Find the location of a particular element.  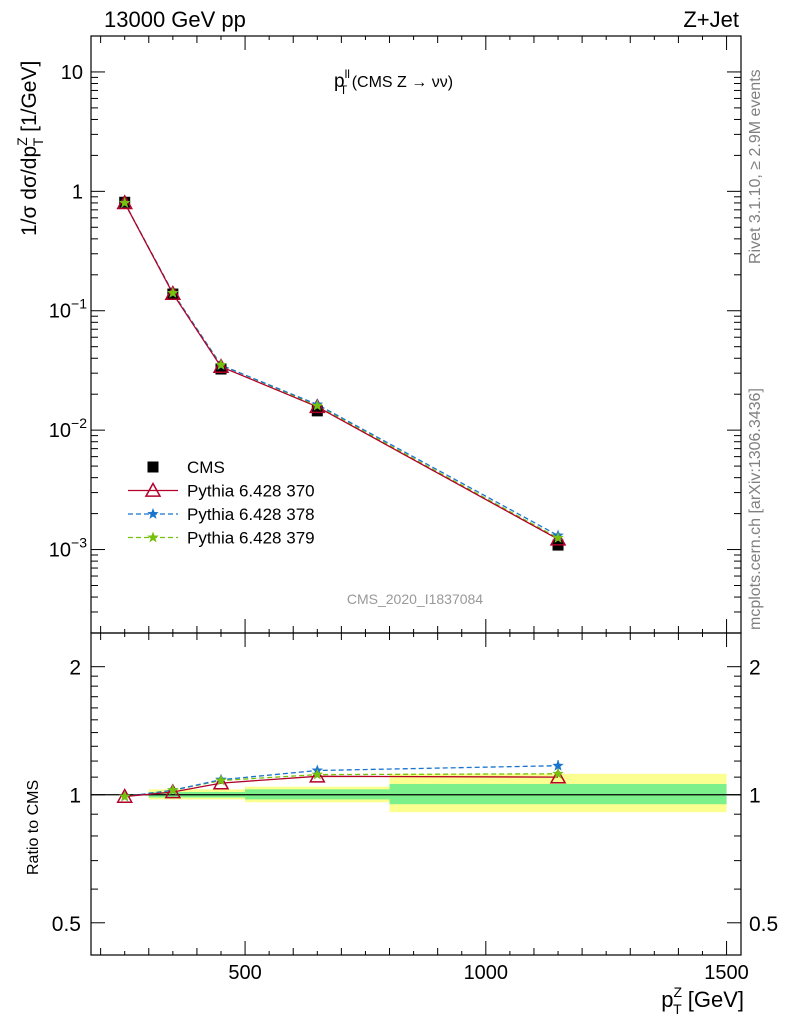

y-tick-label: 10 is located at coordinates (72, 73).